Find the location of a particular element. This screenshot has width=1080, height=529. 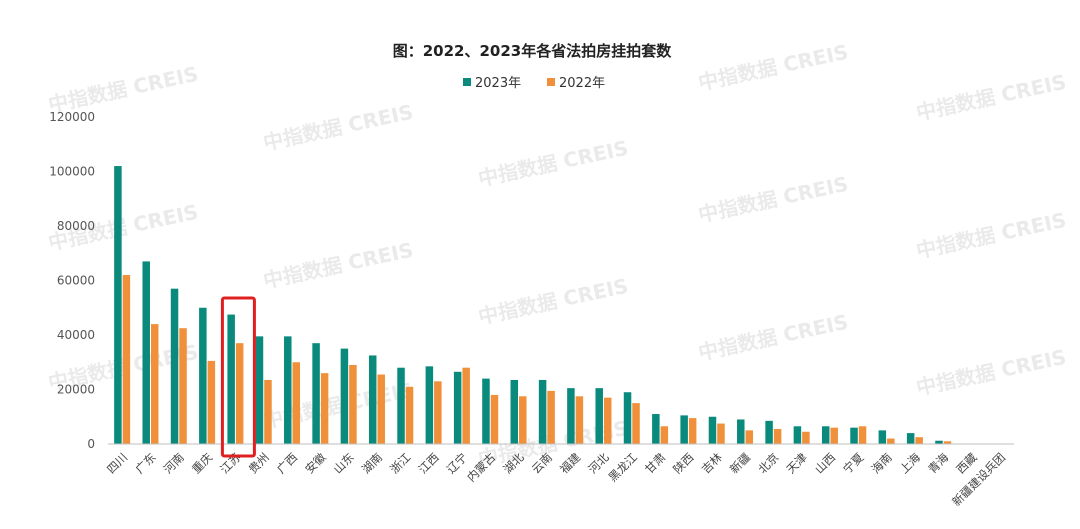

y-tick-label: 0 is located at coordinates (91, 444).